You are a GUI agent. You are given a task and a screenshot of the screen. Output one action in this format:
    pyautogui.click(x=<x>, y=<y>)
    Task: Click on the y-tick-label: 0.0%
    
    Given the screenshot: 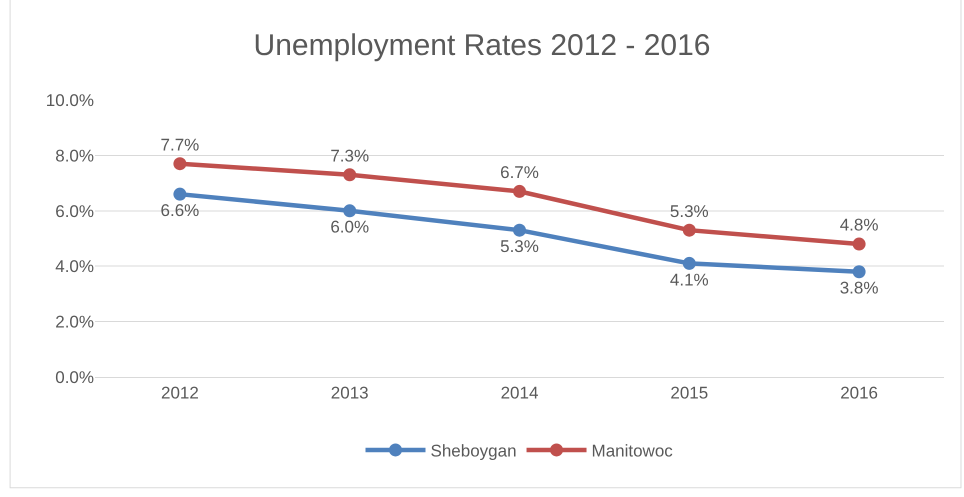 What is the action you would take?
    pyautogui.click(x=74, y=377)
    